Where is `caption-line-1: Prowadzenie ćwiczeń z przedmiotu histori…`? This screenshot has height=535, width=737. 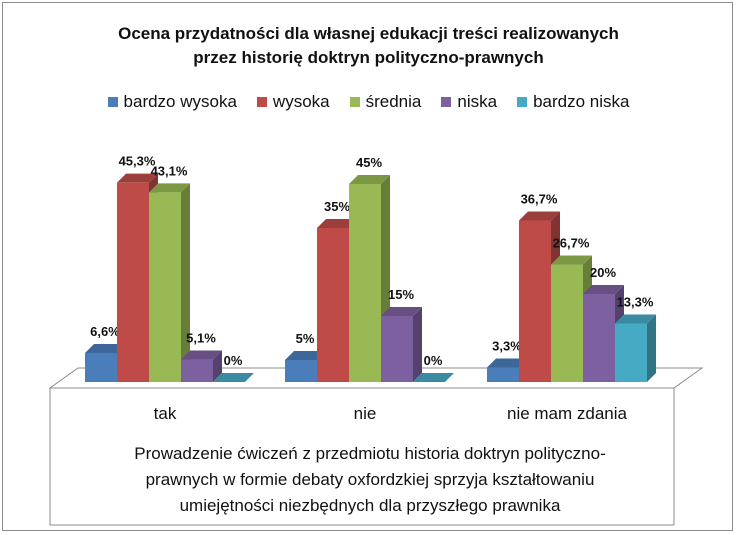
caption-line-1: Prowadzenie ćwiczeń z przedmiotu histori… is located at coordinates (370, 453).